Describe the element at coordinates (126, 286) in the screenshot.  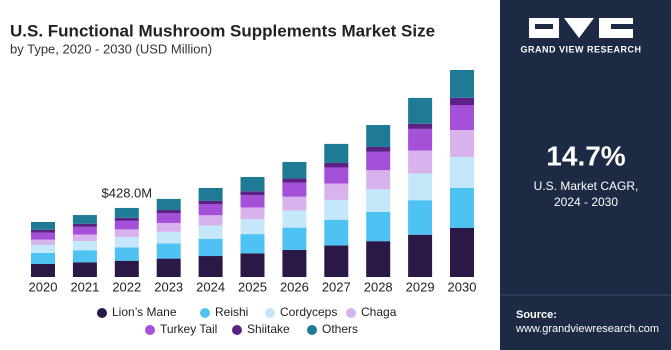
I see `x-tick-label: 2022` at that location.